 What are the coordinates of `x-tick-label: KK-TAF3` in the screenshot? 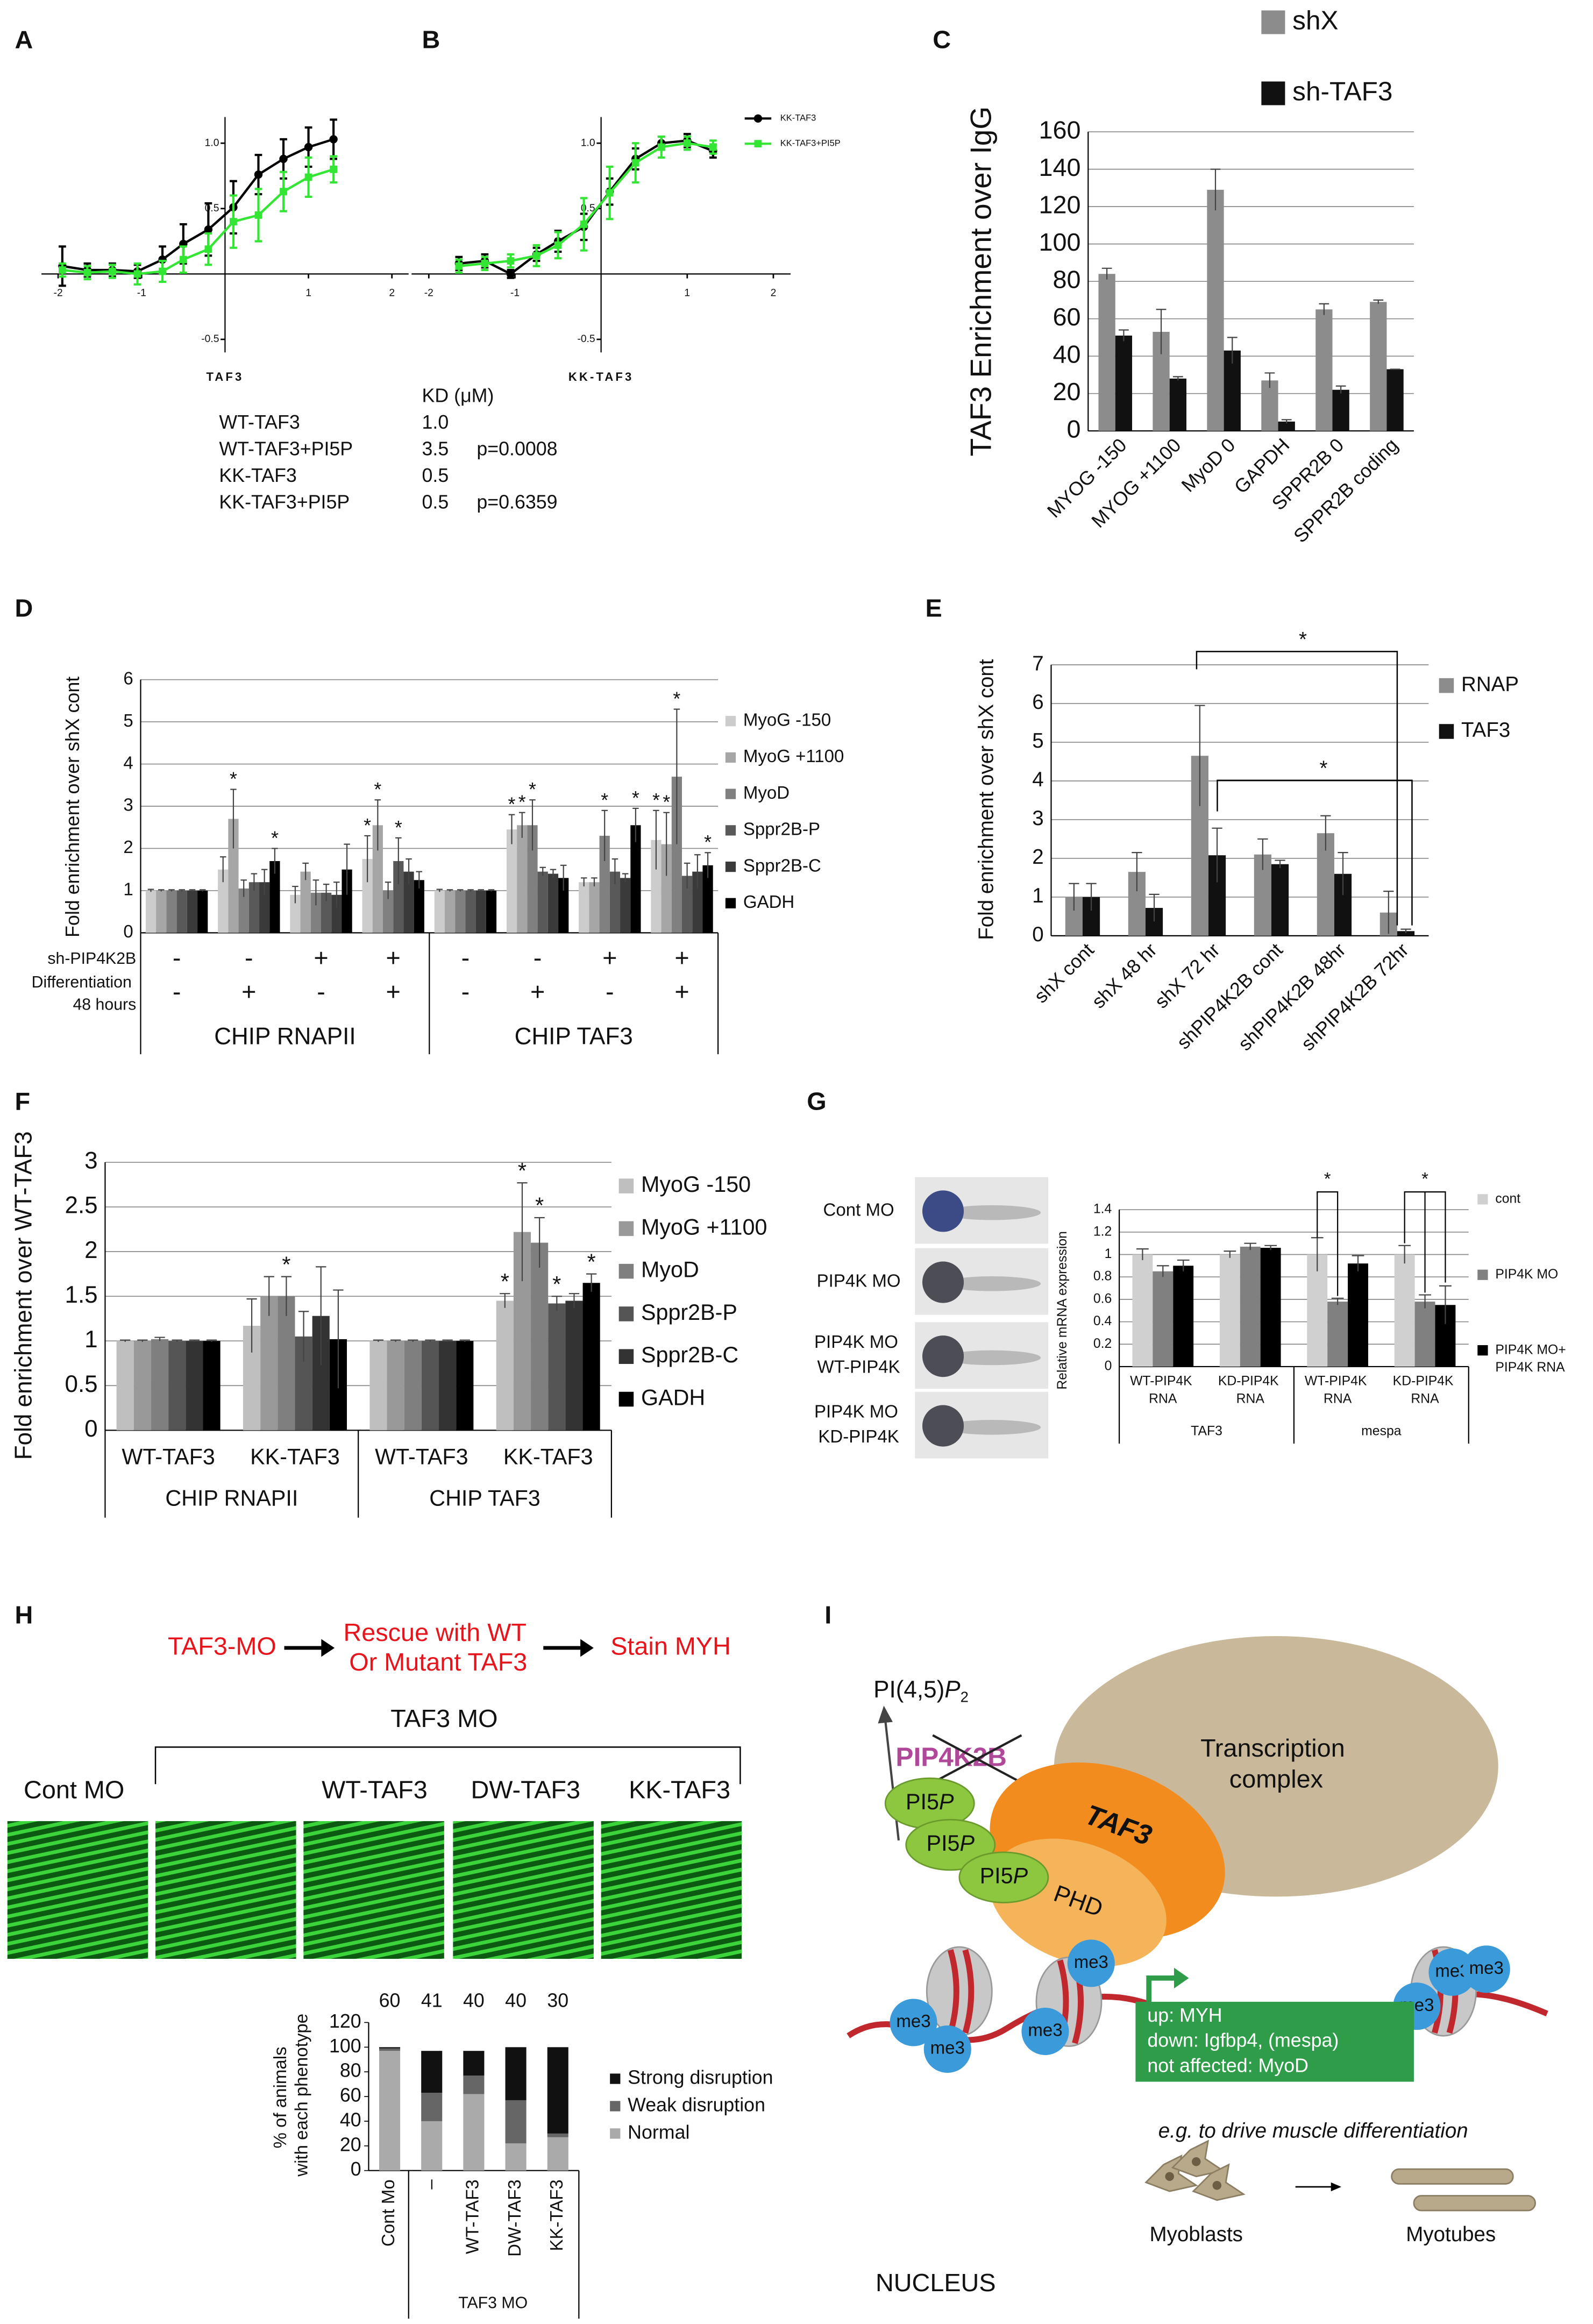 It's located at (548, 1457).